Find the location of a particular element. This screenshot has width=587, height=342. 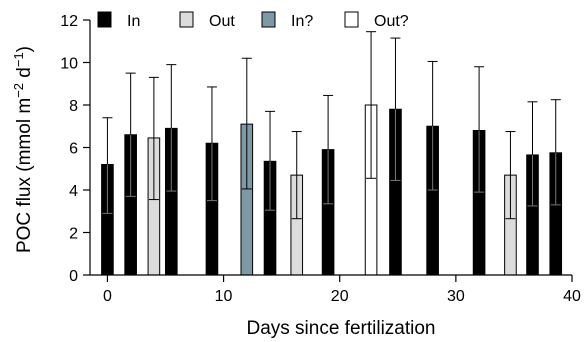

x-tick-label: 0 is located at coordinates (107, 296).